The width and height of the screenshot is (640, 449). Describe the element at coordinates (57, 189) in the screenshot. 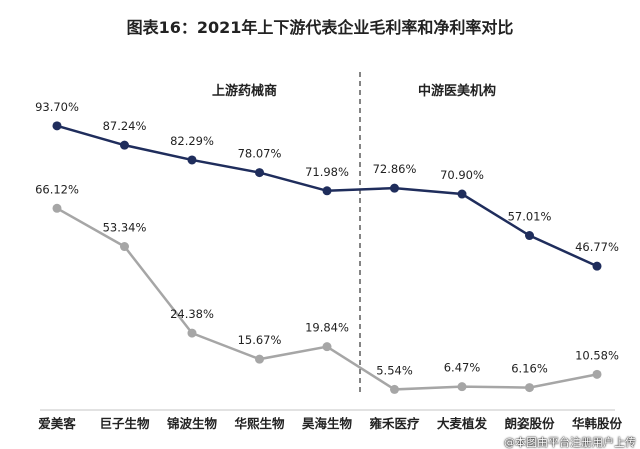

I see `data-label: 66.12%` at that location.